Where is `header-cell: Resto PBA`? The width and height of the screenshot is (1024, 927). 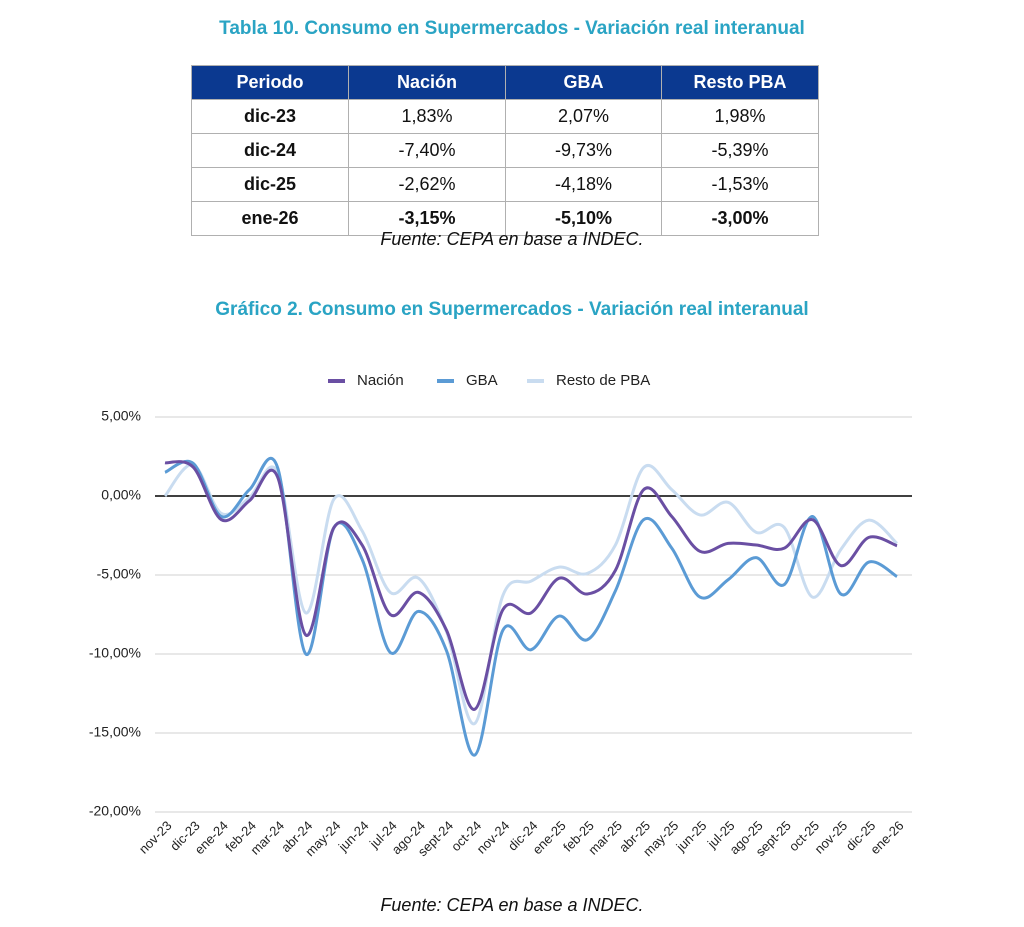 header-cell: Resto PBA is located at coordinates (740, 82).